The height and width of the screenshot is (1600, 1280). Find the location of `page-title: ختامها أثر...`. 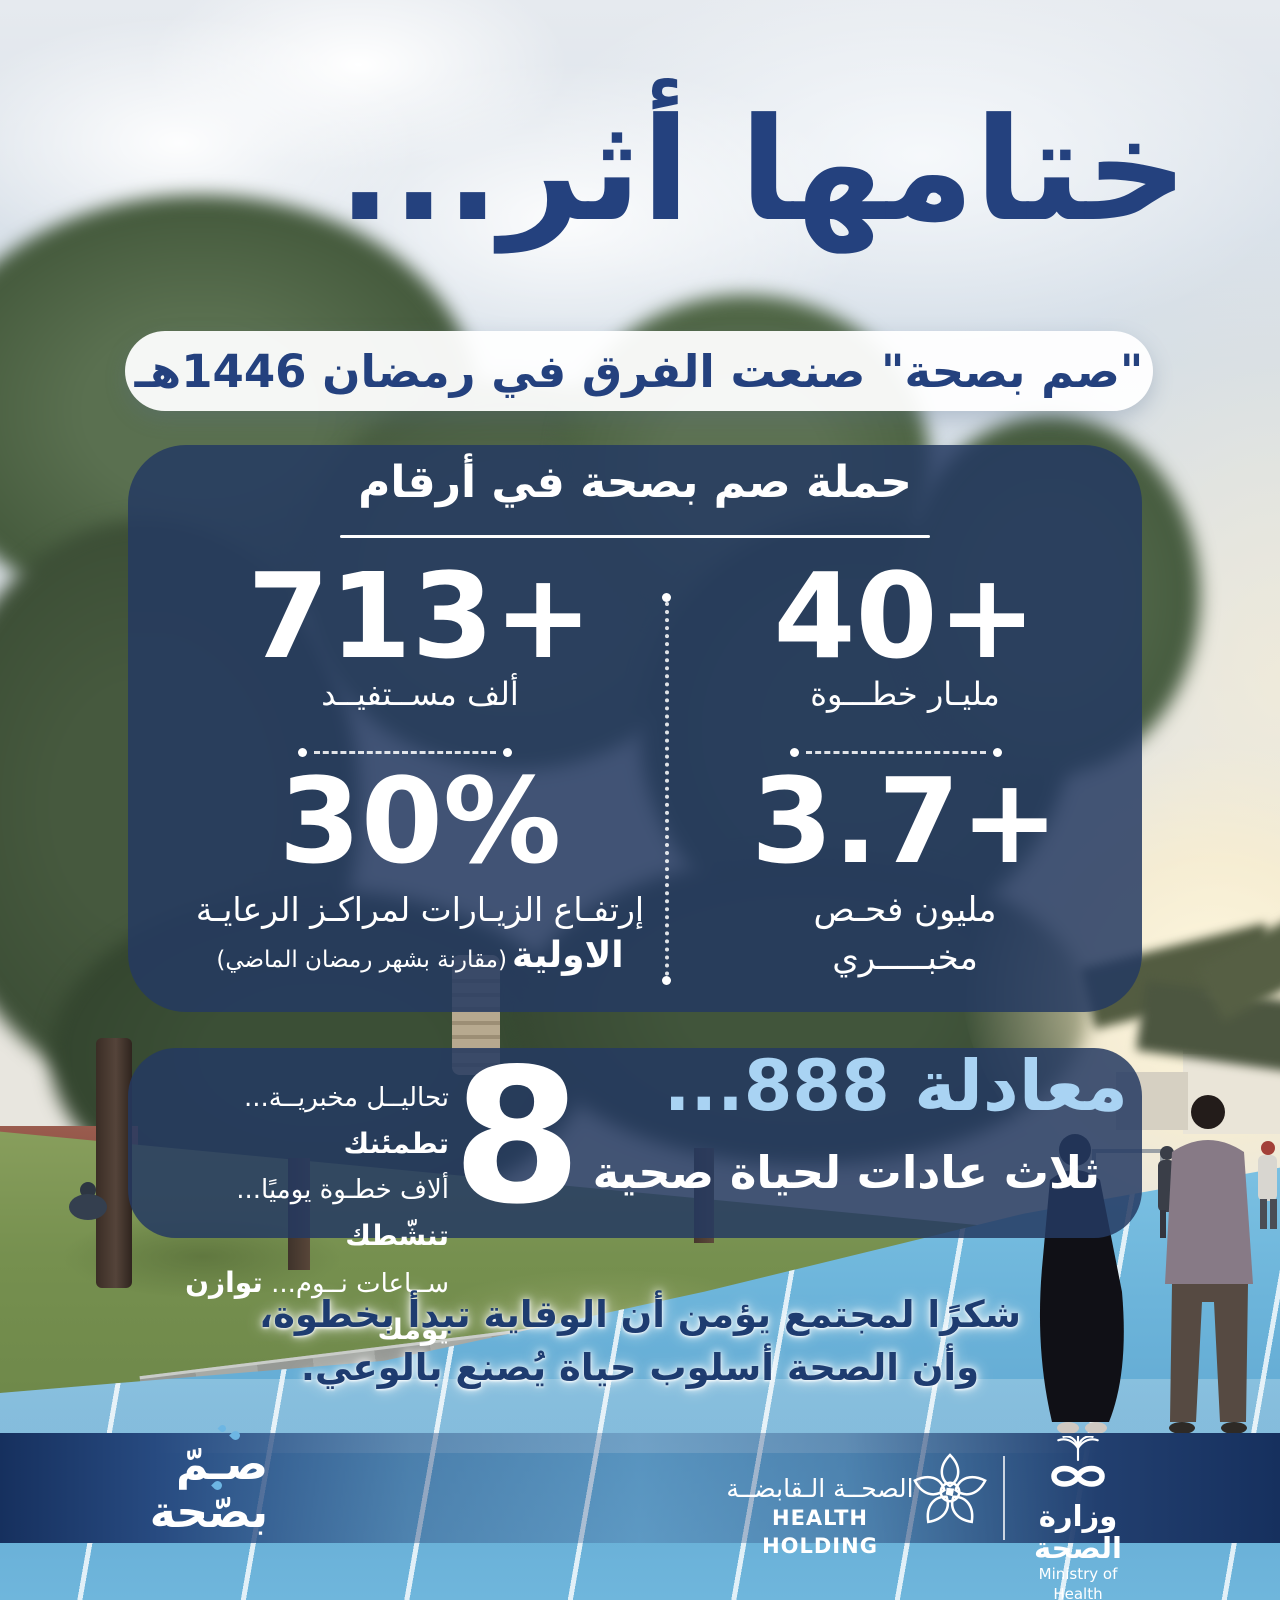

page-title: ختامها أثر... is located at coordinates (762, 170).